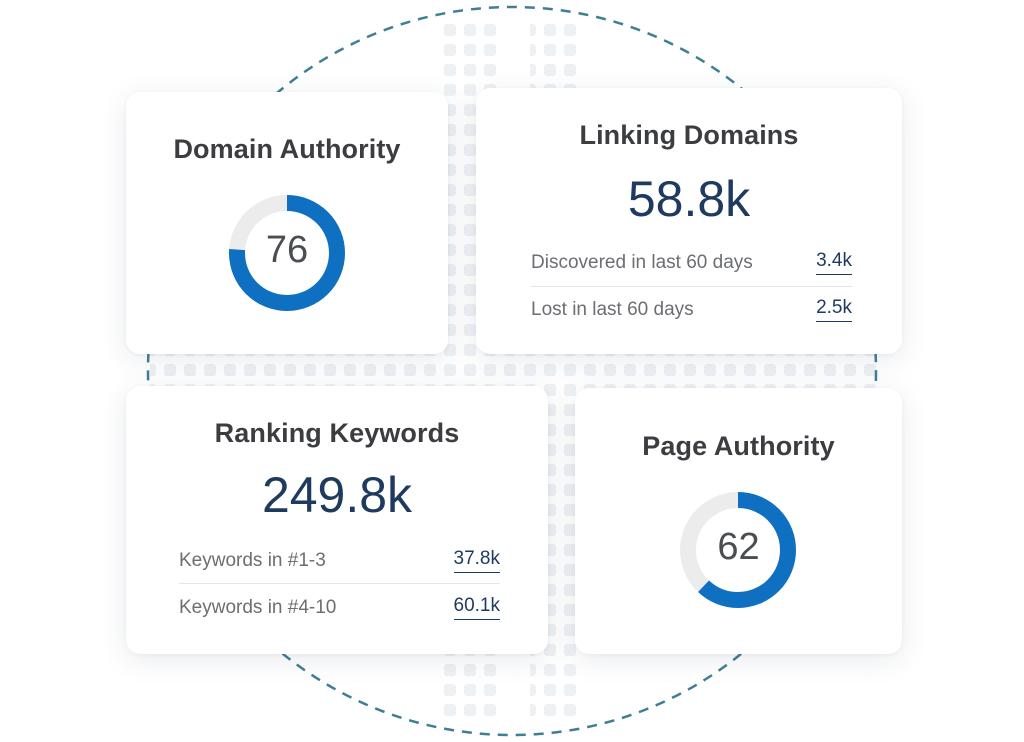 The height and width of the screenshot is (742, 1024). Describe the element at coordinates (339, 607) in the screenshot. I see `stat-row-4-10: Keywords in #4-10 60.1k` at that location.